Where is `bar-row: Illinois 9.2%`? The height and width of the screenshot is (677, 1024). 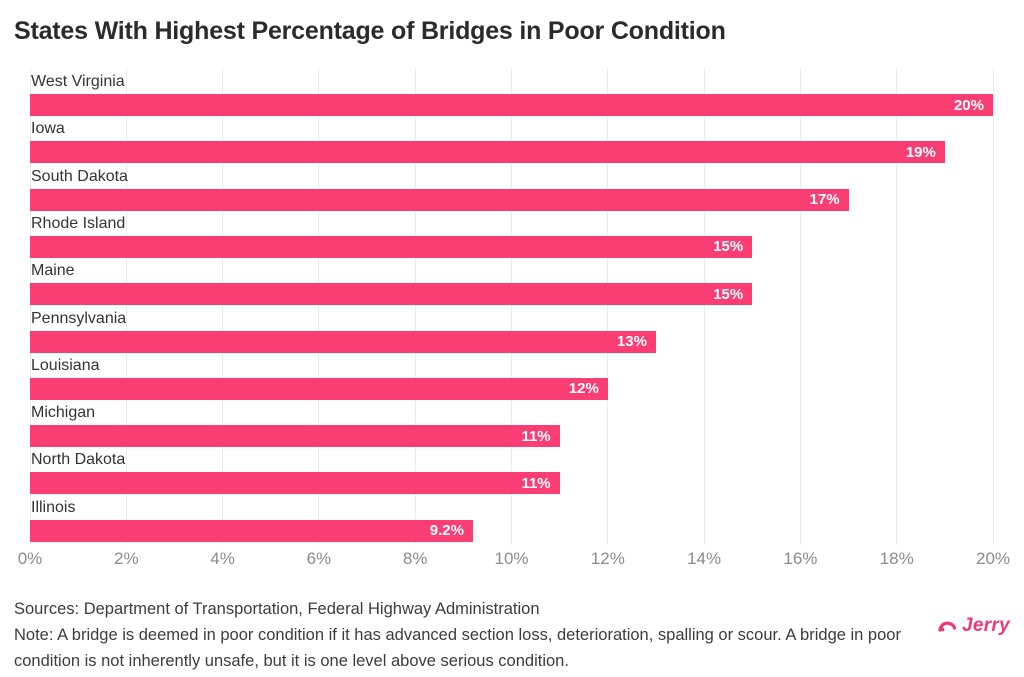
bar-row: Illinois 9.2% is located at coordinates (511, 518).